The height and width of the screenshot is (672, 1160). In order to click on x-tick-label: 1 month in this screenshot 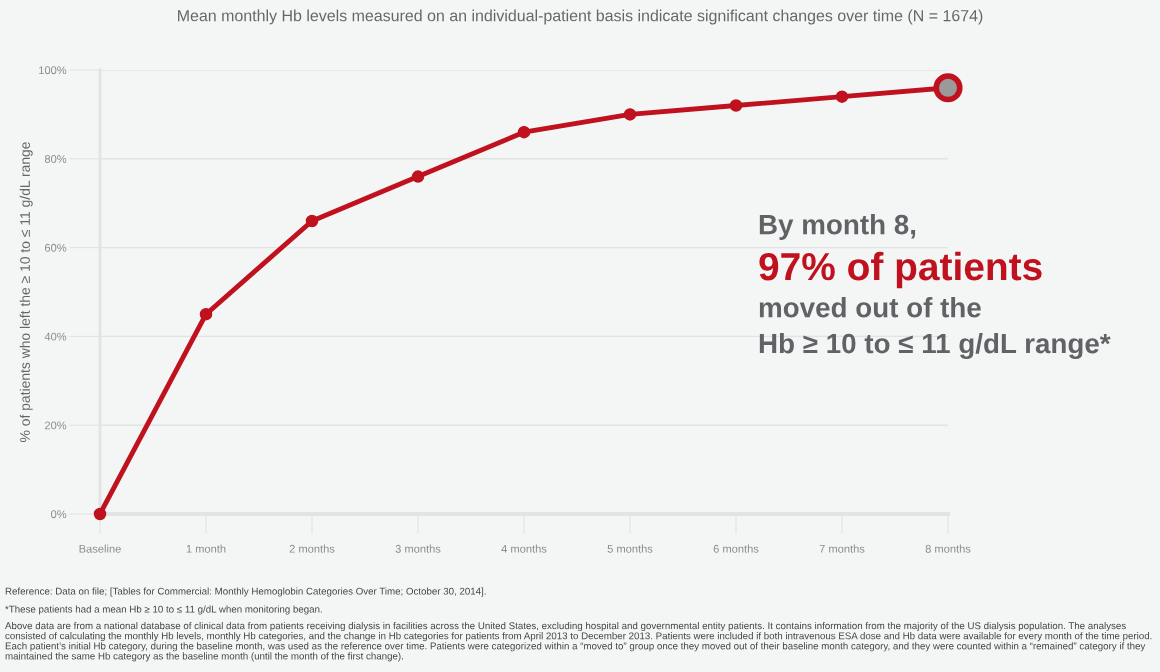, I will do `click(206, 548)`.